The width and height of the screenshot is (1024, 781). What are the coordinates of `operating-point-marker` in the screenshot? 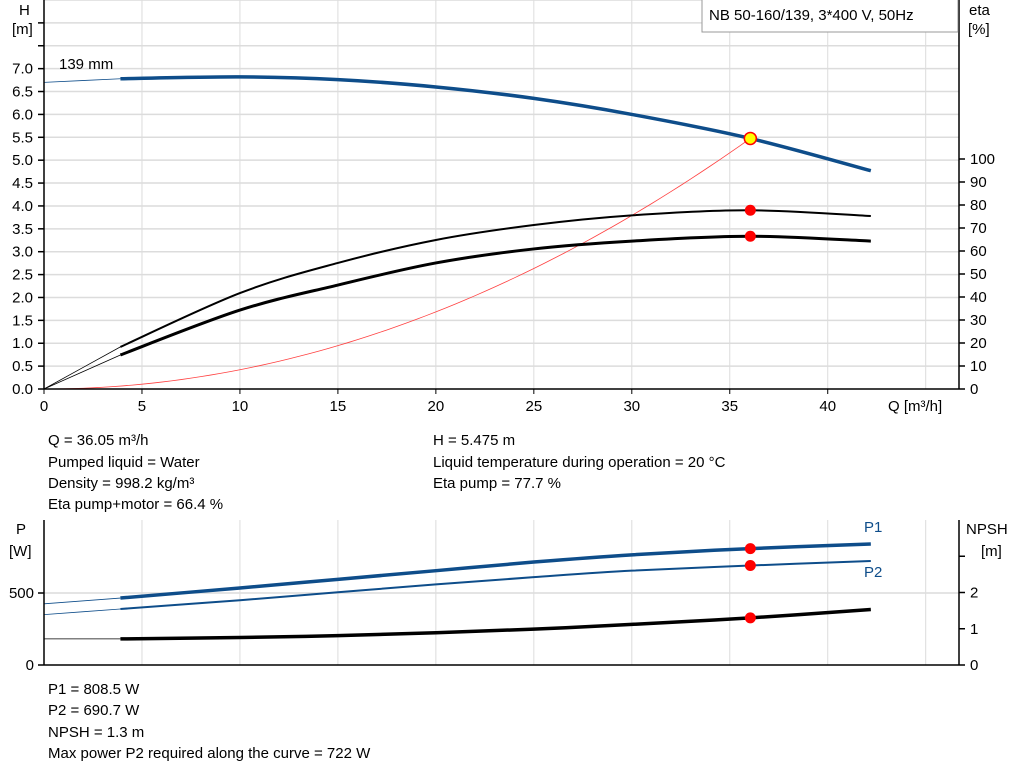 It's located at (750, 138).